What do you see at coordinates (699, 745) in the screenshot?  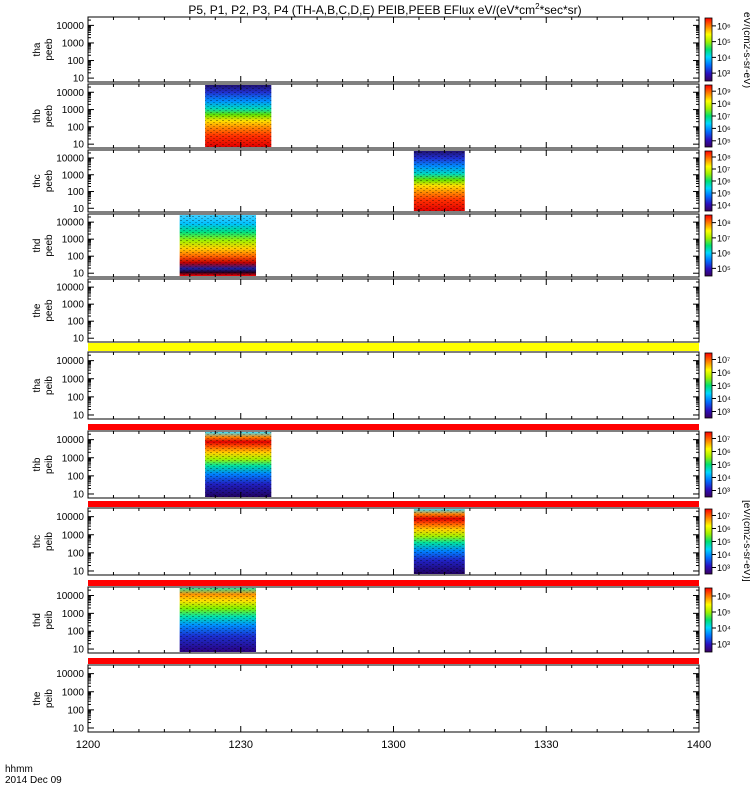 I see `x-tick-label: 1400` at bounding box center [699, 745].